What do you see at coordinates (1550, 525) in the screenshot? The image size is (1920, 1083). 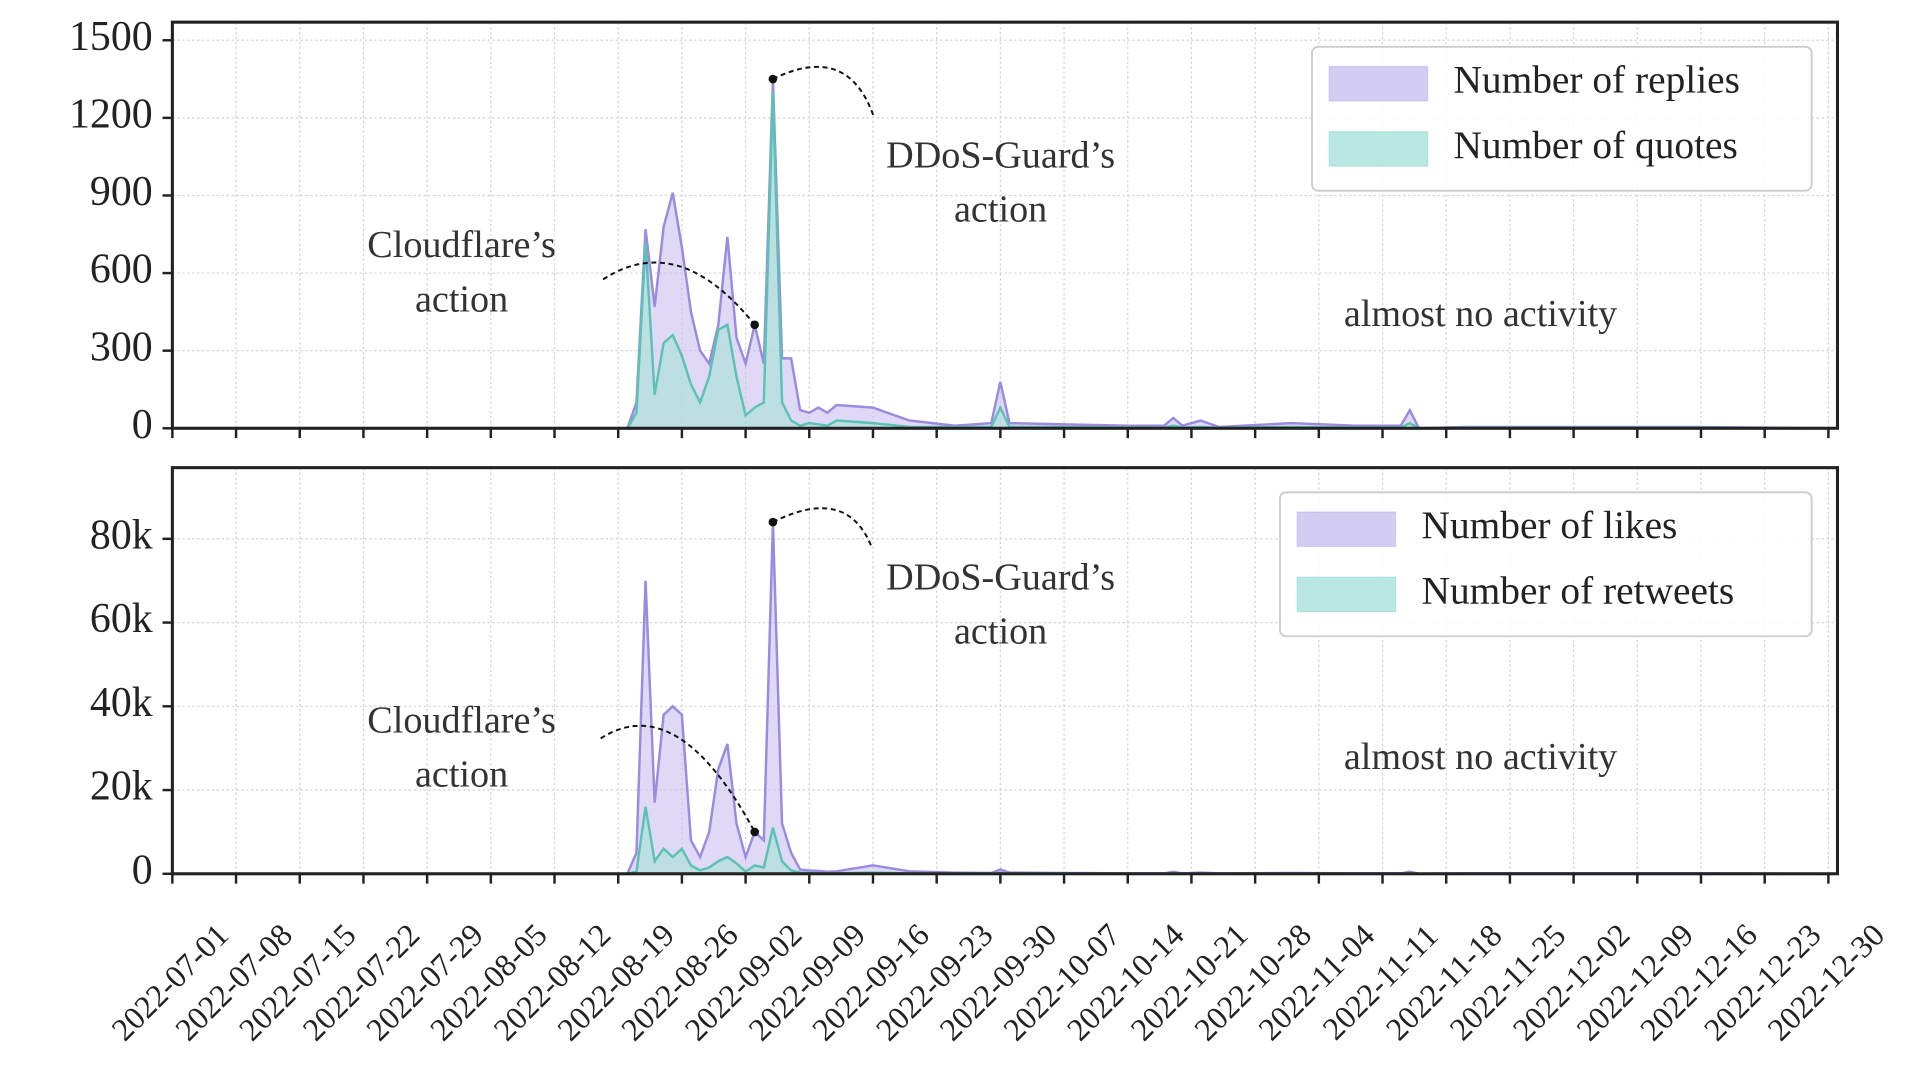 I see `legend-label: Number of likes` at bounding box center [1550, 525].